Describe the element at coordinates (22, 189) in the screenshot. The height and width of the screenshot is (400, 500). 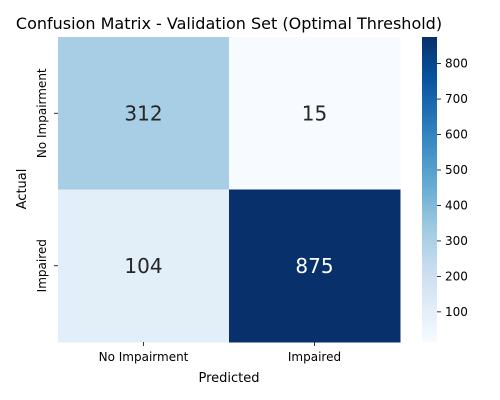
I see `y-axis-label: Actual` at that location.